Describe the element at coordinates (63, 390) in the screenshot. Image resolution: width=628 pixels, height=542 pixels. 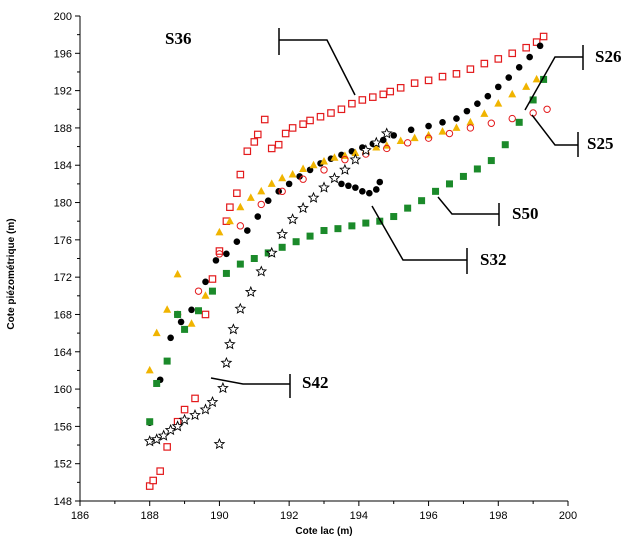
I see `y-tick-label: 160` at that location.